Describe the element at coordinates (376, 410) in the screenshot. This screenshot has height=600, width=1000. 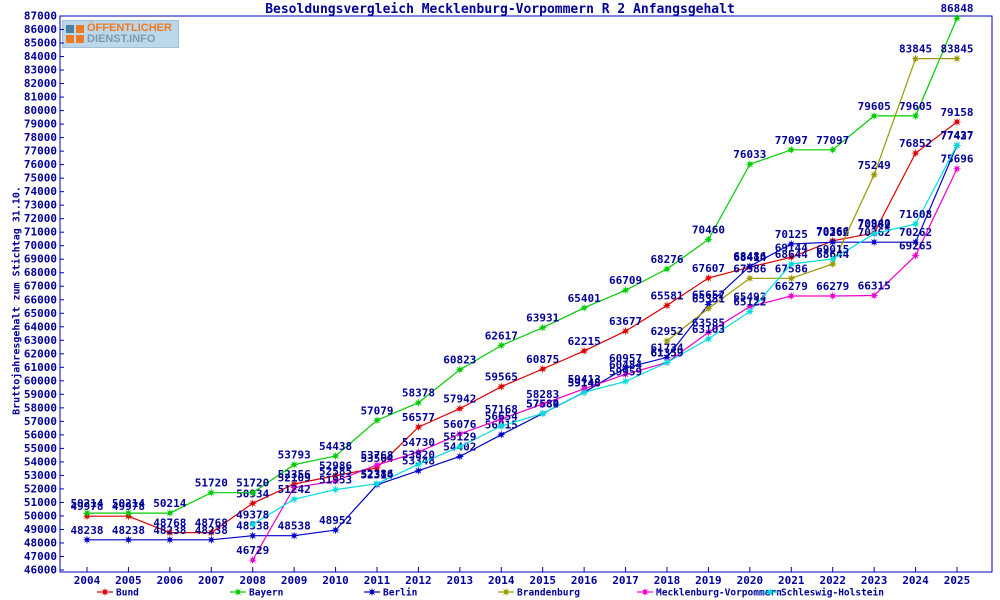
I see `data-point-label: 57079` at that location.